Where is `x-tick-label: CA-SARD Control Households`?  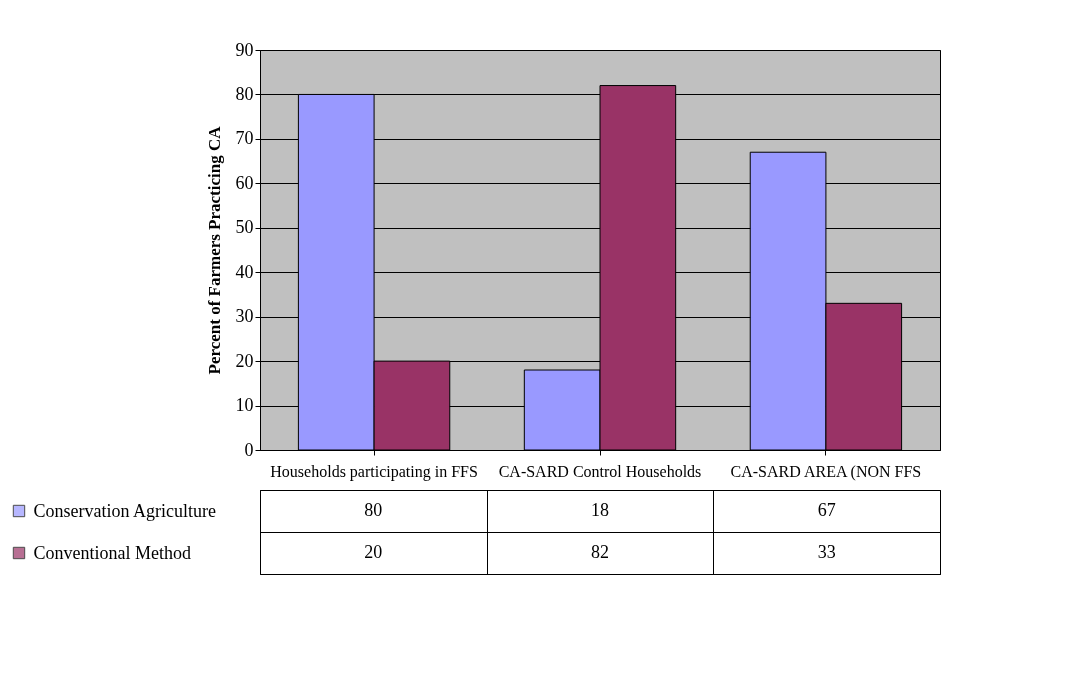
x-tick-label: CA-SARD Control Households is located at coordinates (600, 471).